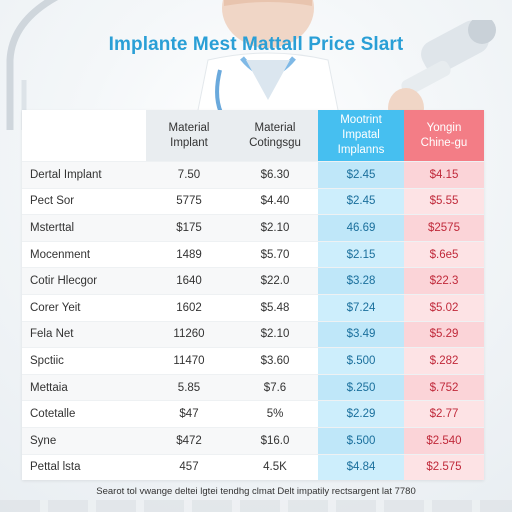 This screenshot has height=512, width=512. Describe the element at coordinates (361, 281) in the screenshot. I see `implant-blue-value: $3.28` at that location.